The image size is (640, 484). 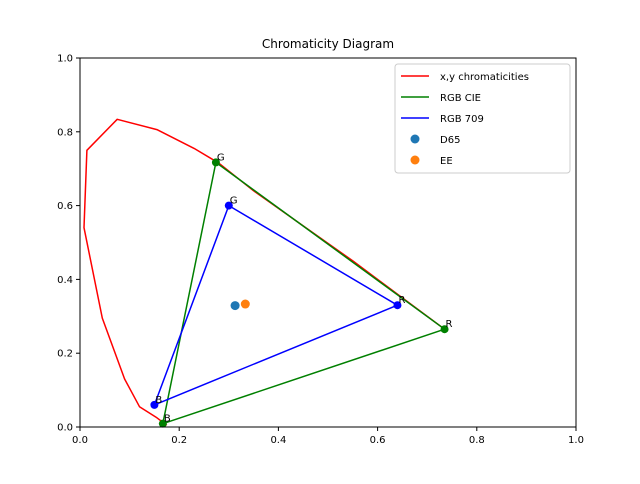 I want to click on y-tick-label: 0.0, so click(x=65, y=428).